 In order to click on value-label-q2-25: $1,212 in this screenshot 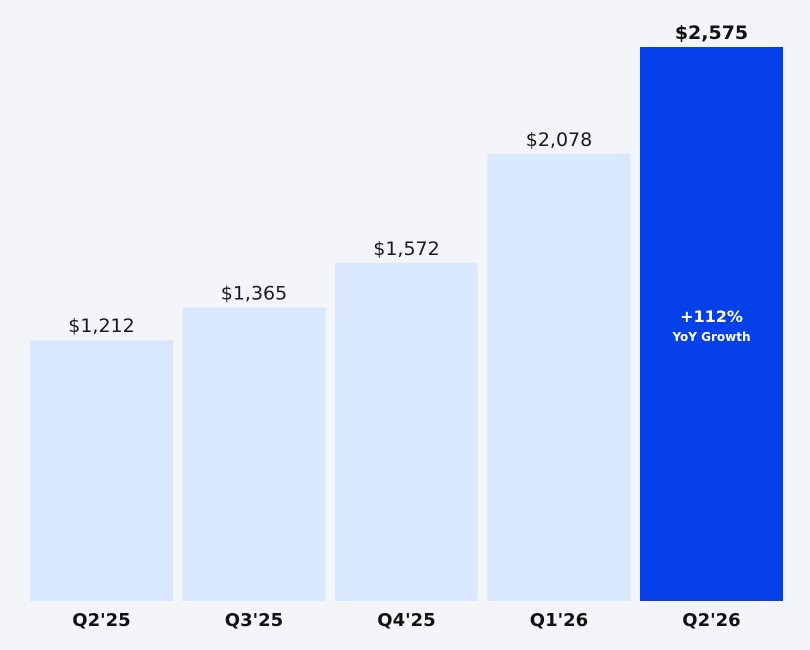, I will do `click(101, 326)`.